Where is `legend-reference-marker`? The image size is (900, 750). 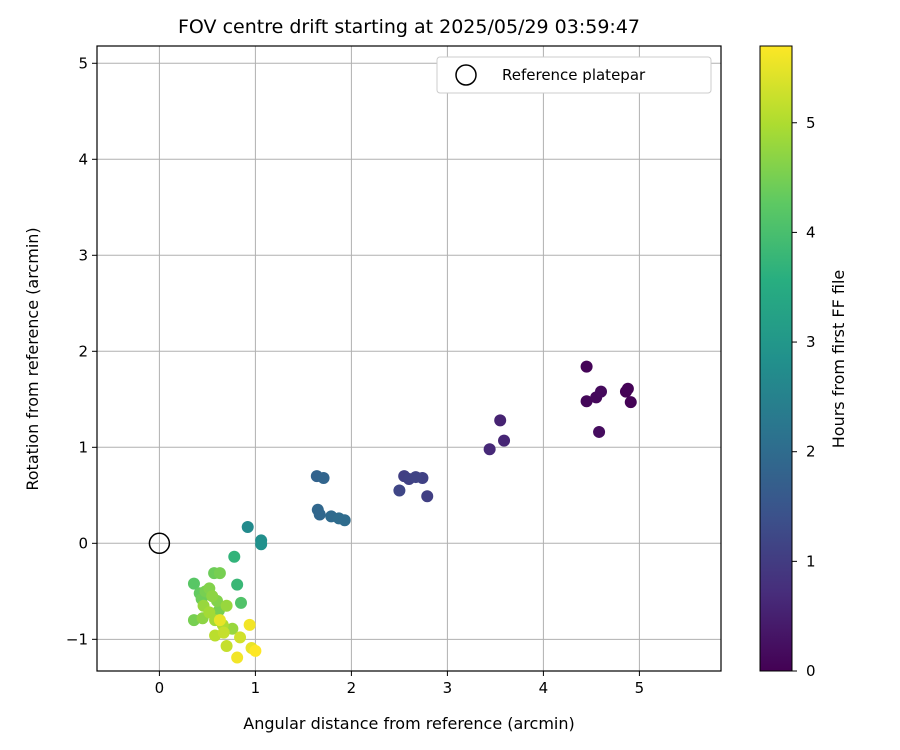 legend-reference-marker is located at coordinates (466, 75).